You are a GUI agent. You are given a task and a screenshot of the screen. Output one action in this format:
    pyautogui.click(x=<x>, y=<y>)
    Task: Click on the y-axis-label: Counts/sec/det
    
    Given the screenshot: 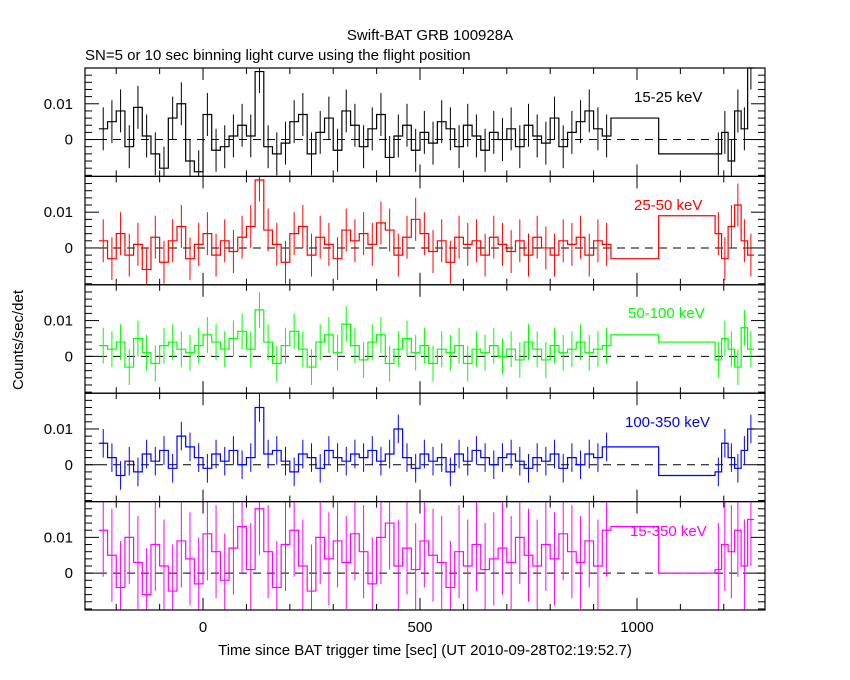 What is the action you would take?
    pyautogui.click(x=18, y=339)
    